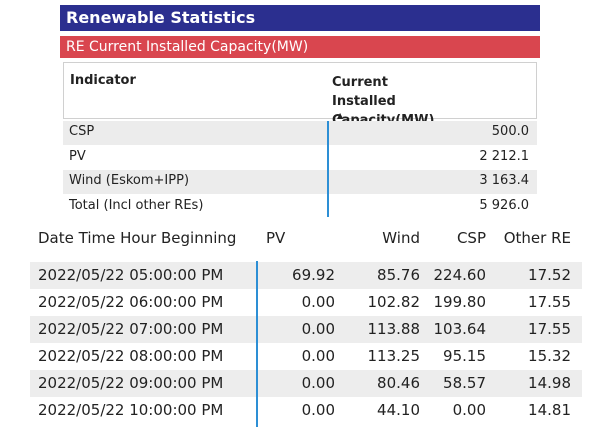 This screenshot has width=593, height=435. Describe the element at coordinates (82, 131) in the screenshot. I see `cell: CSP` at that location.